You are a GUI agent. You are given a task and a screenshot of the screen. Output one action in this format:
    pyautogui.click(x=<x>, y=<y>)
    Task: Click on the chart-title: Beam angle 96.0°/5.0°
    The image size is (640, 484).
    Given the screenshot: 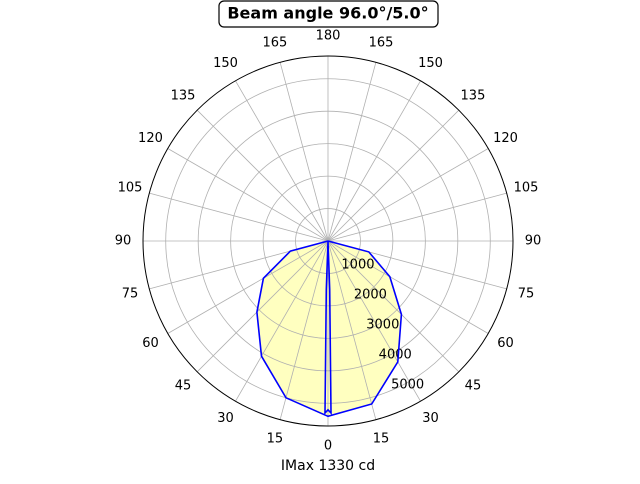 What is the action you would take?
    pyautogui.click(x=327, y=13)
    